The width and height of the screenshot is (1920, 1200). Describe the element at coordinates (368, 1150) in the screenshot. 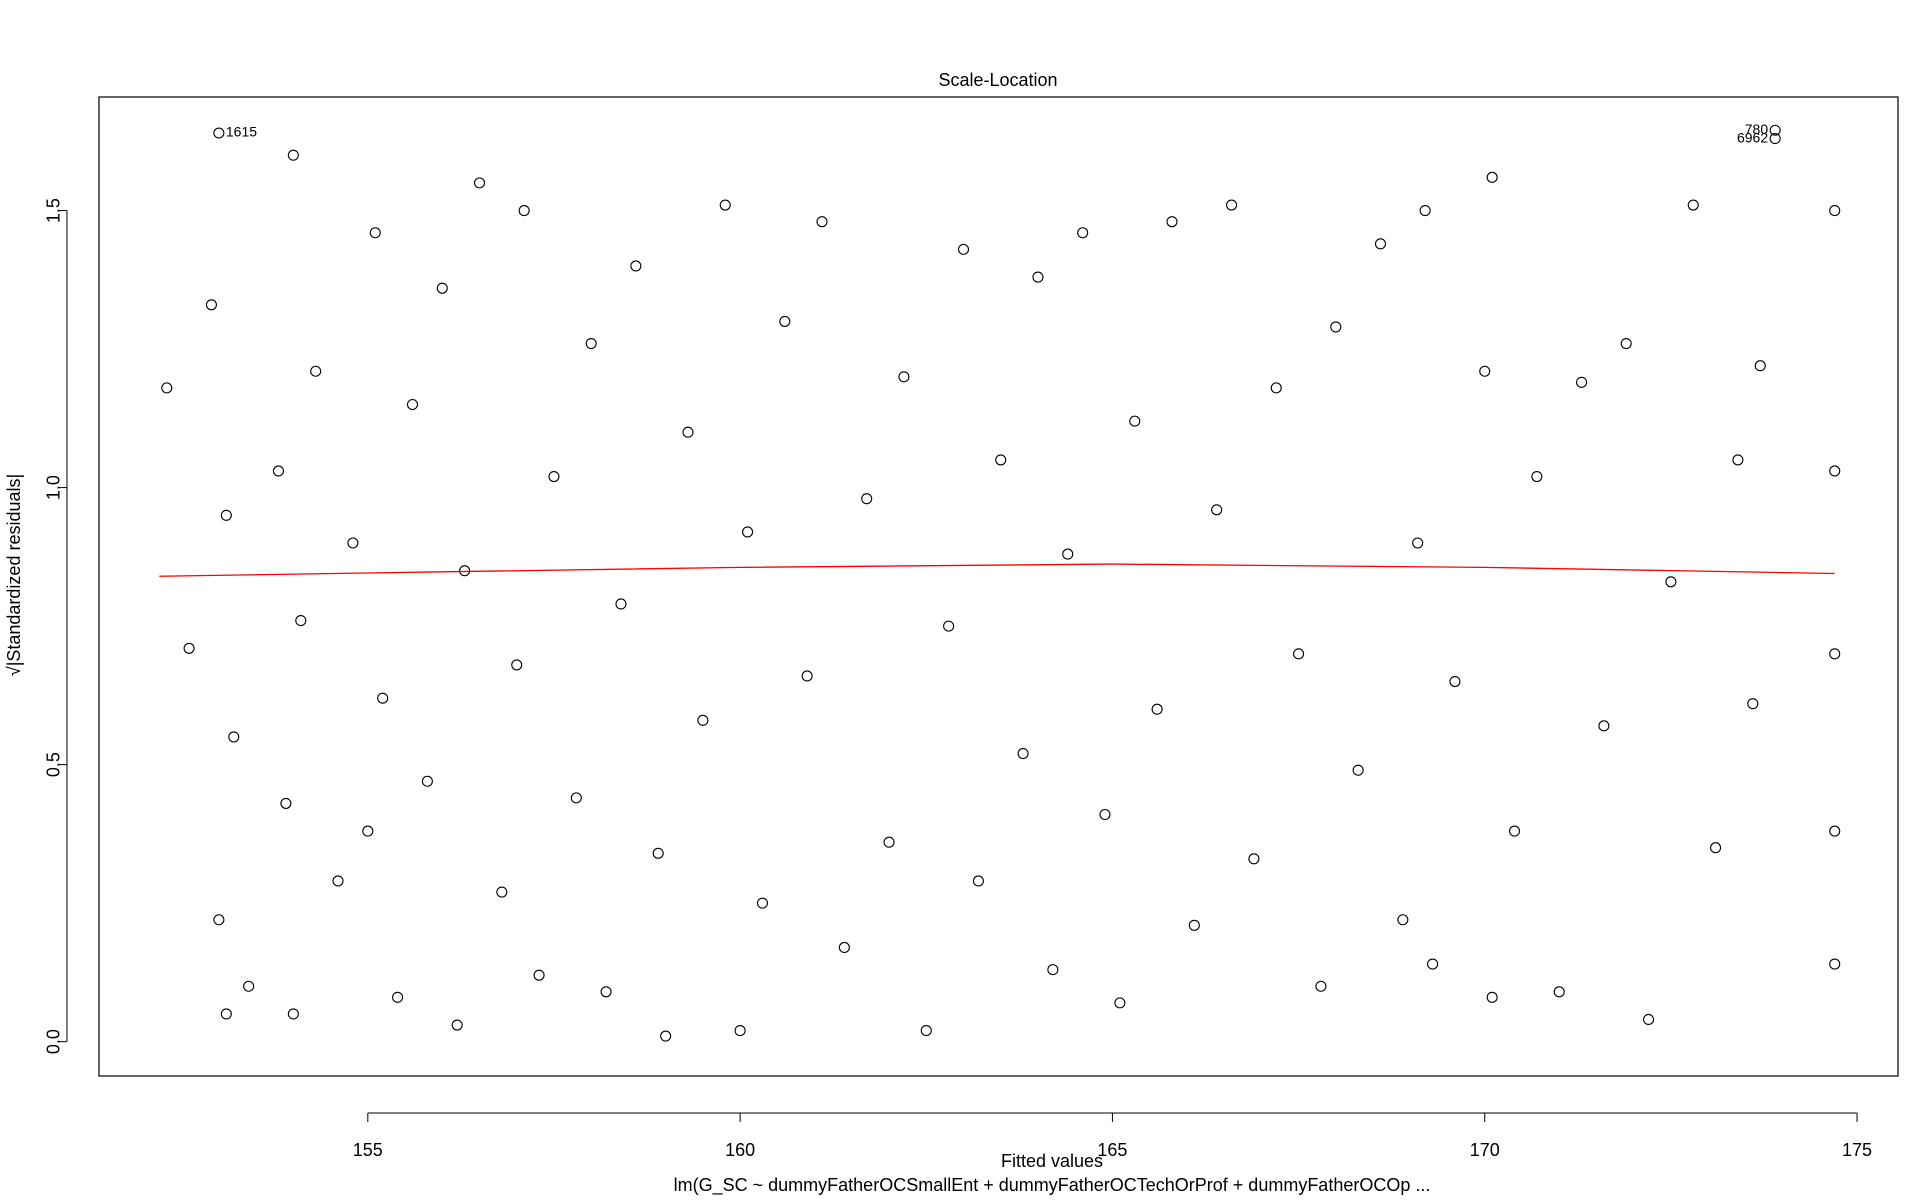

I see `x-tick-label: 155` at that location.